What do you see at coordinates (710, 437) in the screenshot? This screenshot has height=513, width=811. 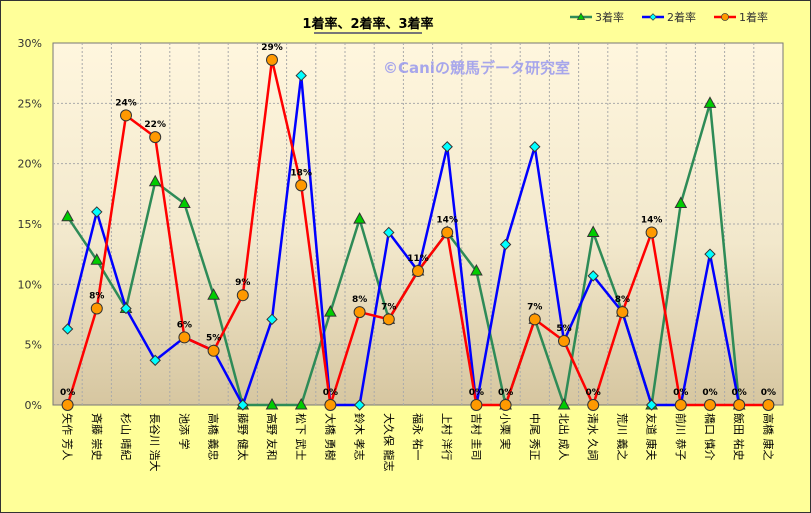 I see `x-category-label: 橋口 慎介` at bounding box center [710, 437].